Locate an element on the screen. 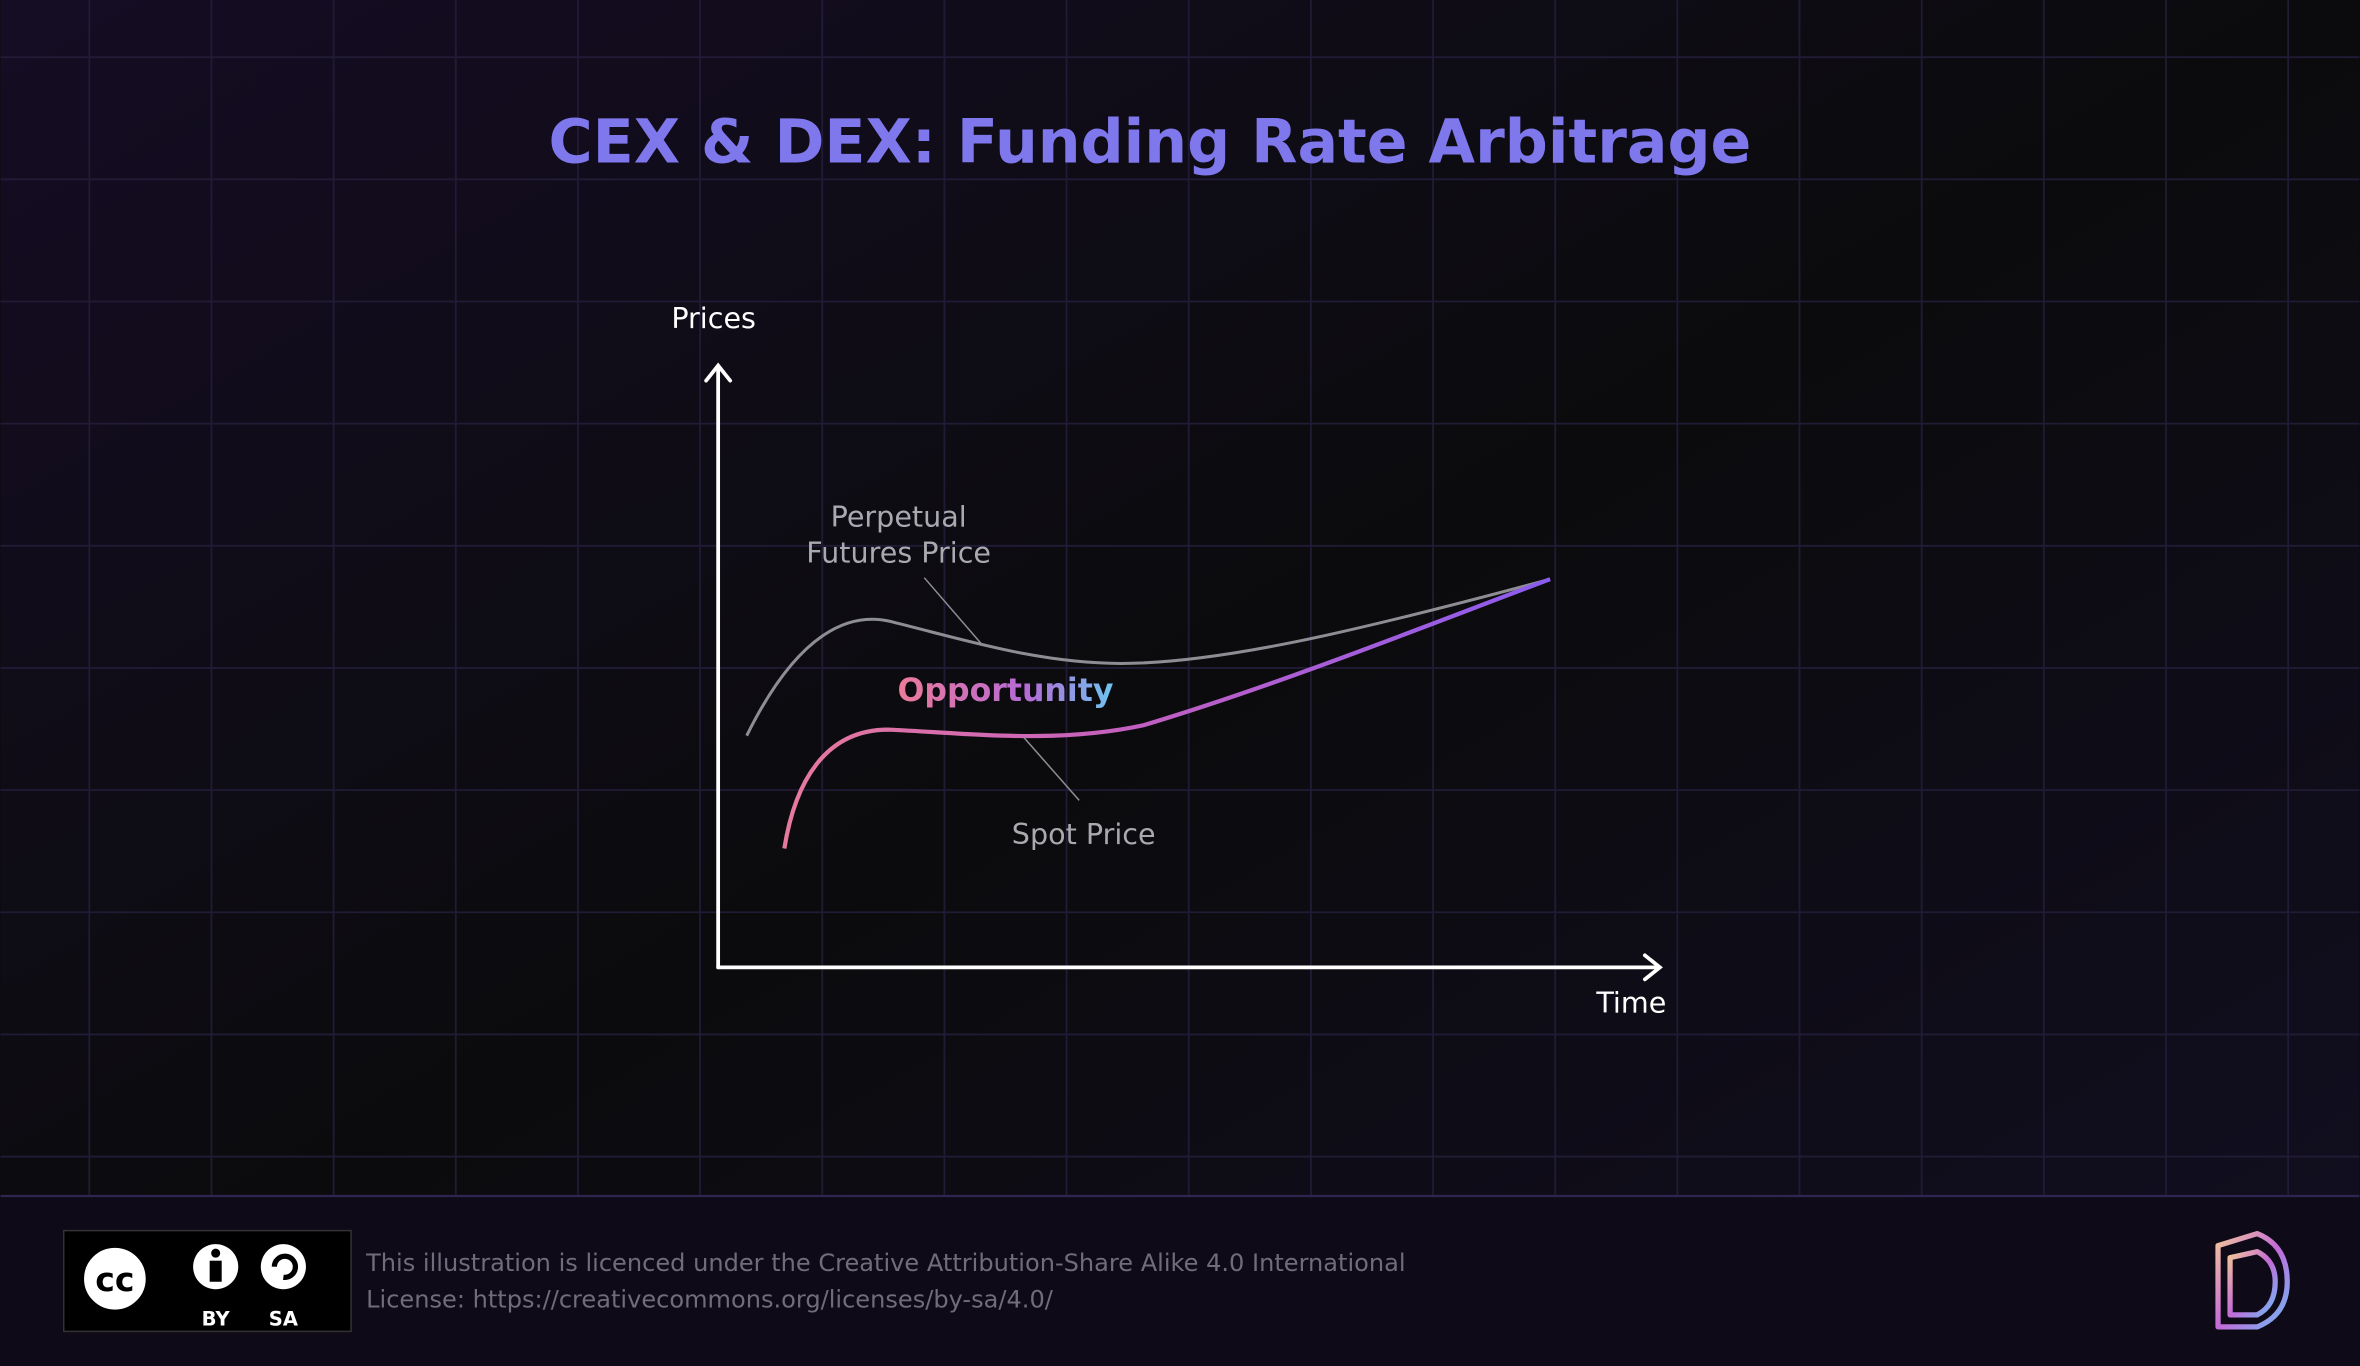  cc-text: cc is located at coordinates (114, 1279).